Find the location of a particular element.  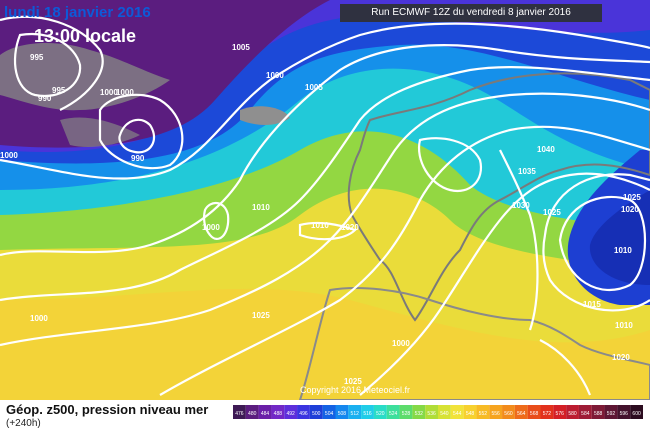

scale-label: 580 is located at coordinates (572, 414).